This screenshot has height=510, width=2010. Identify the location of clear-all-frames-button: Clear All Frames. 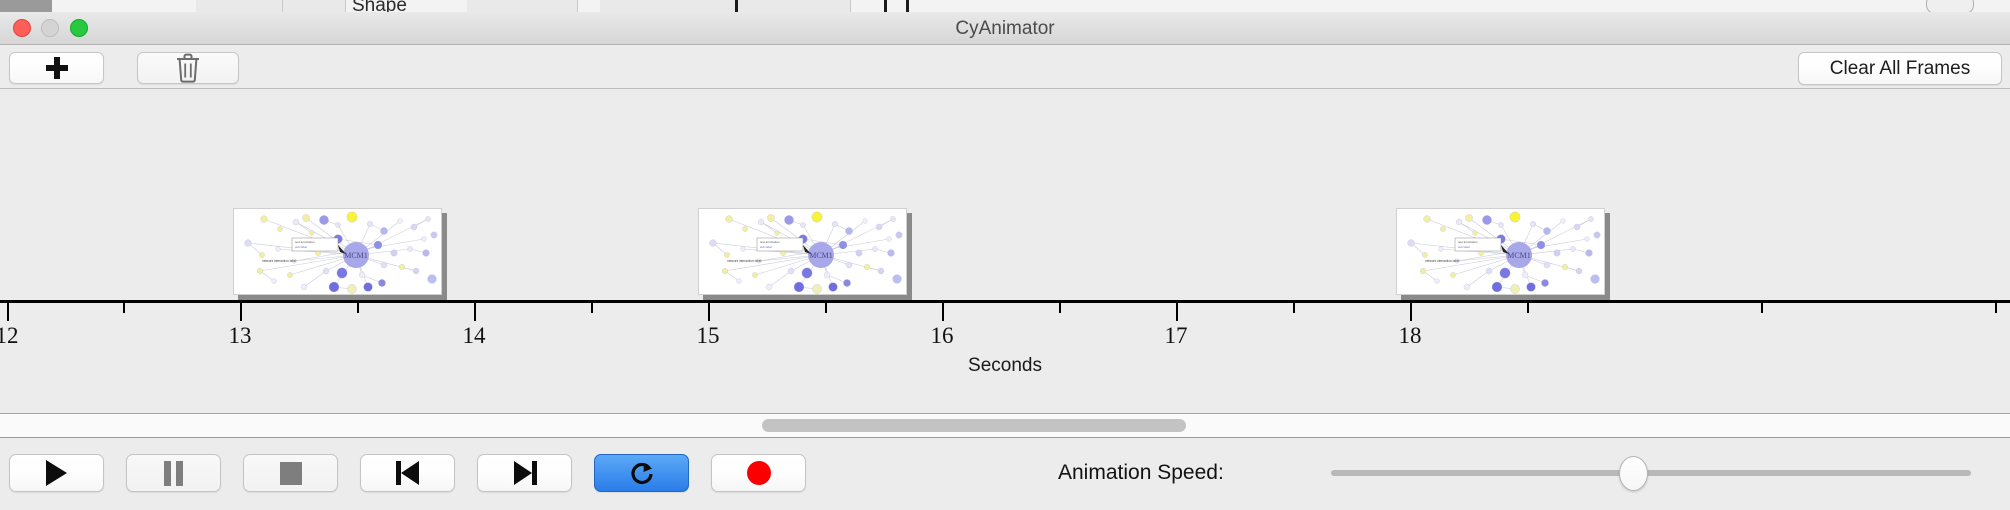
(1900, 68).